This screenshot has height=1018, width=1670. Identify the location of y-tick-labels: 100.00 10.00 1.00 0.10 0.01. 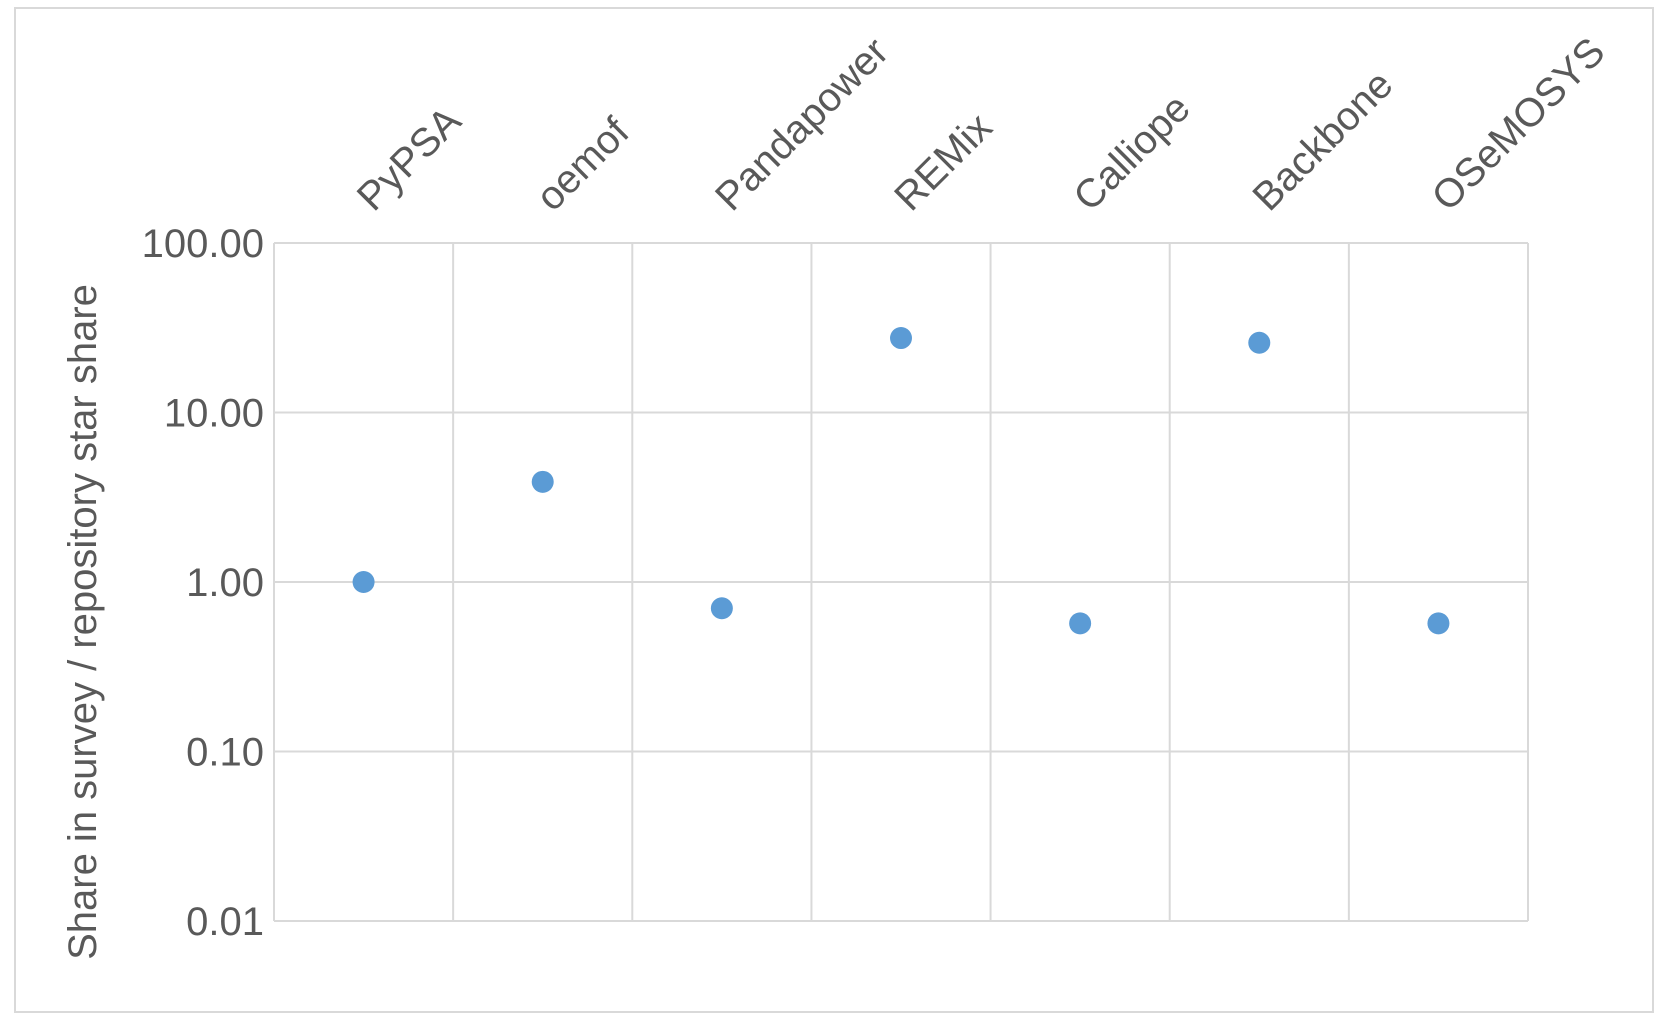
(203, 583).